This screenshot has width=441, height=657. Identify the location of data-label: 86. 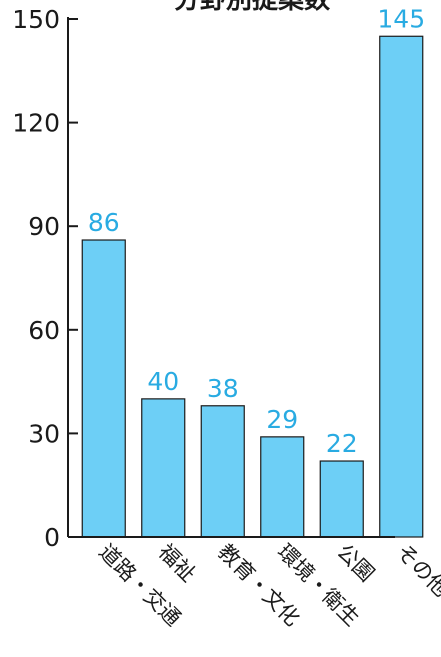
(104, 222).